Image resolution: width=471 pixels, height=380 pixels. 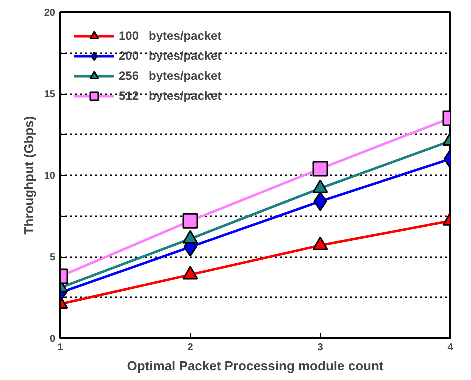 I want to click on x-tick-label: 4, so click(x=451, y=348).